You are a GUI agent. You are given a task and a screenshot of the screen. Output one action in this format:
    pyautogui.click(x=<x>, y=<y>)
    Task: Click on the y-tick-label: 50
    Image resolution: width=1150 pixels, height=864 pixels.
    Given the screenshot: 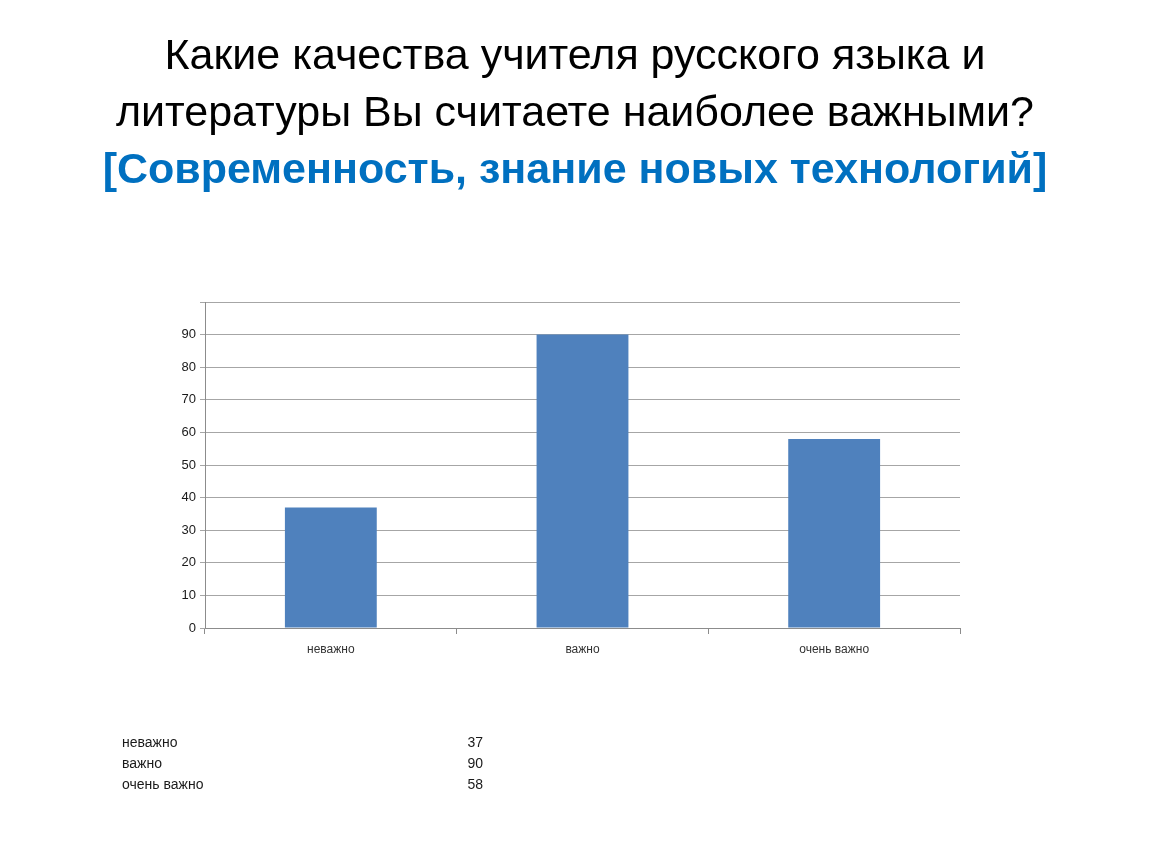 What is the action you would take?
    pyautogui.click(x=188, y=464)
    